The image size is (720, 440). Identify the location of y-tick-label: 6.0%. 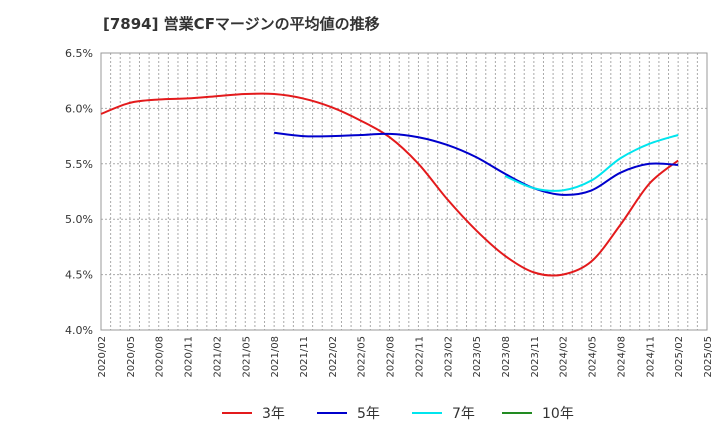
(79, 108).